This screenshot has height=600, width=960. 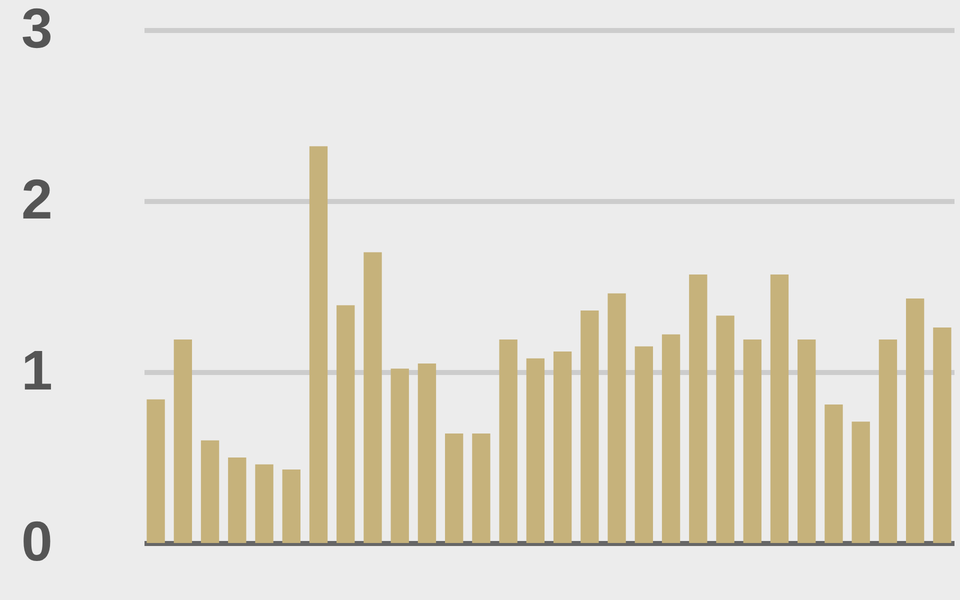 I want to click on y-tick-label: 0, so click(x=36, y=541).